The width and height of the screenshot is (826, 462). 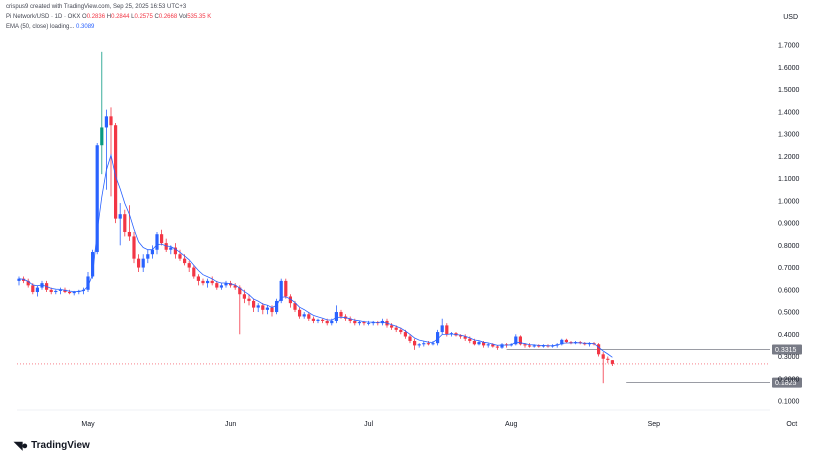 I want to click on x-tick-label: Oct, so click(x=791, y=424).